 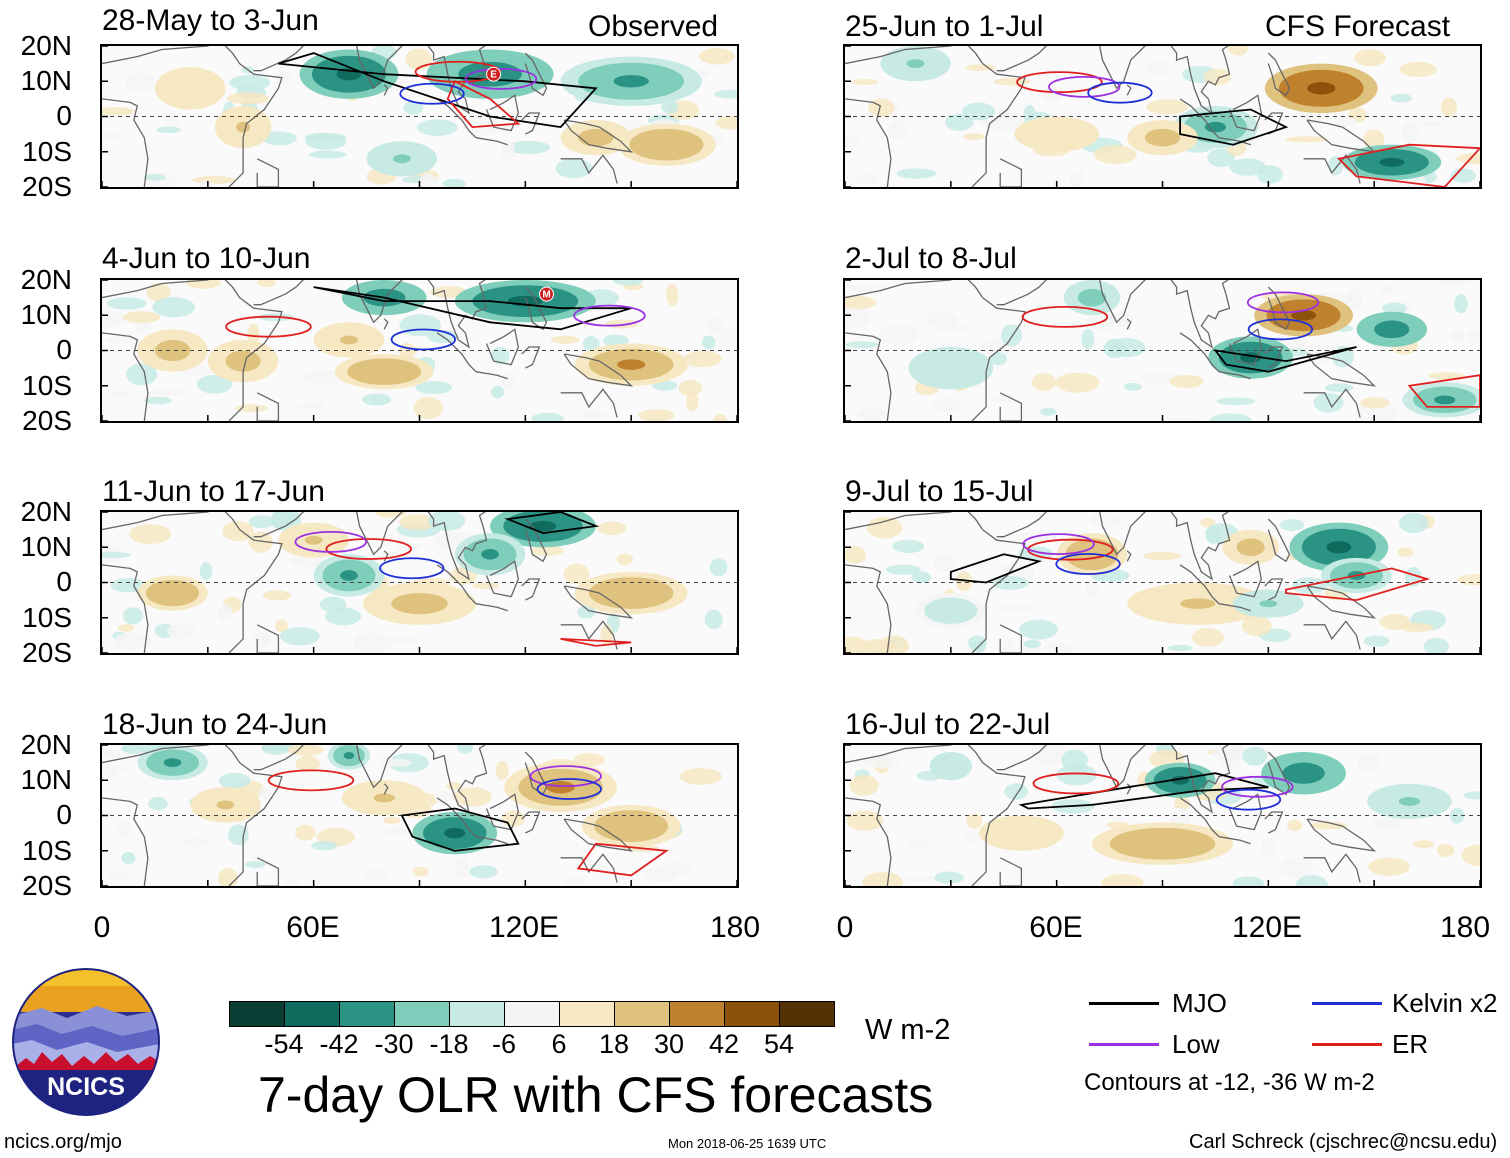 I want to click on colorbar-tick-label: 6, so click(x=559, y=1044).